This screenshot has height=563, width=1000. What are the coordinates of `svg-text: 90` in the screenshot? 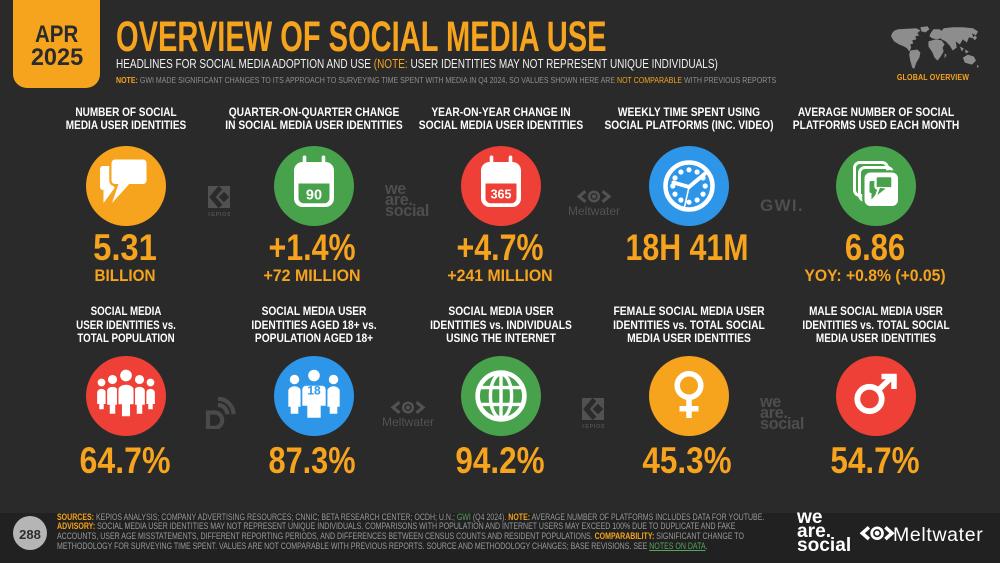 It's located at (313, 196).